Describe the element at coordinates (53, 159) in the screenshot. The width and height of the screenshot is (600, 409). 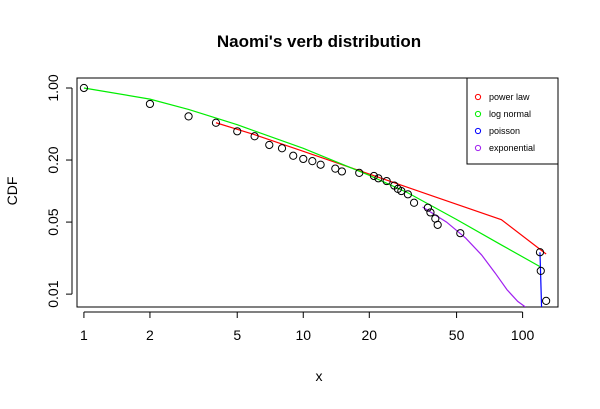
I see `y-tick-label: 0.20` at that location.